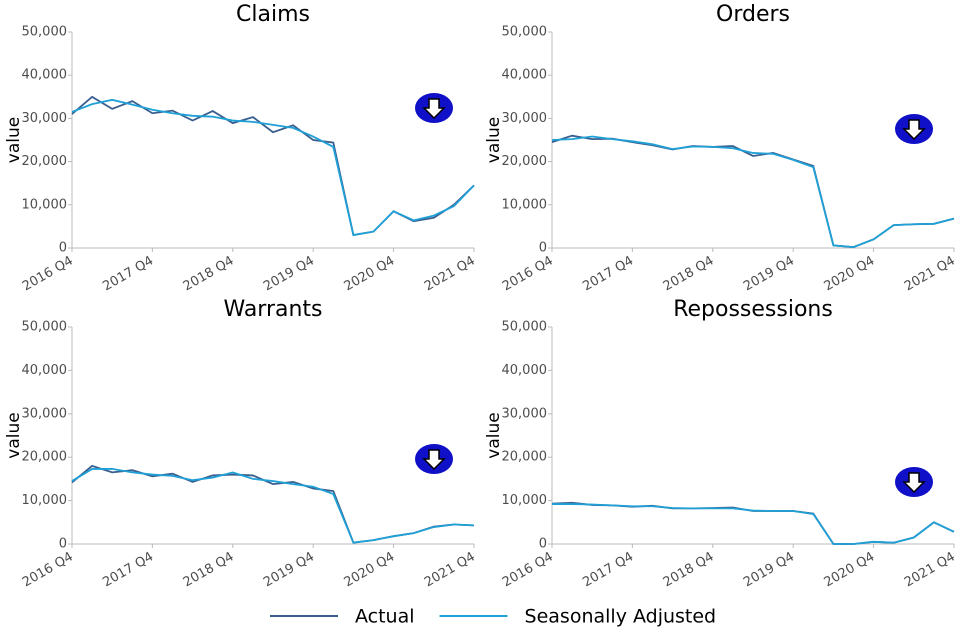  What do you see at coordinates (753, 309) in the screenshot?
I see `chart-title: Repossessions` at bounding box center [753, 309].